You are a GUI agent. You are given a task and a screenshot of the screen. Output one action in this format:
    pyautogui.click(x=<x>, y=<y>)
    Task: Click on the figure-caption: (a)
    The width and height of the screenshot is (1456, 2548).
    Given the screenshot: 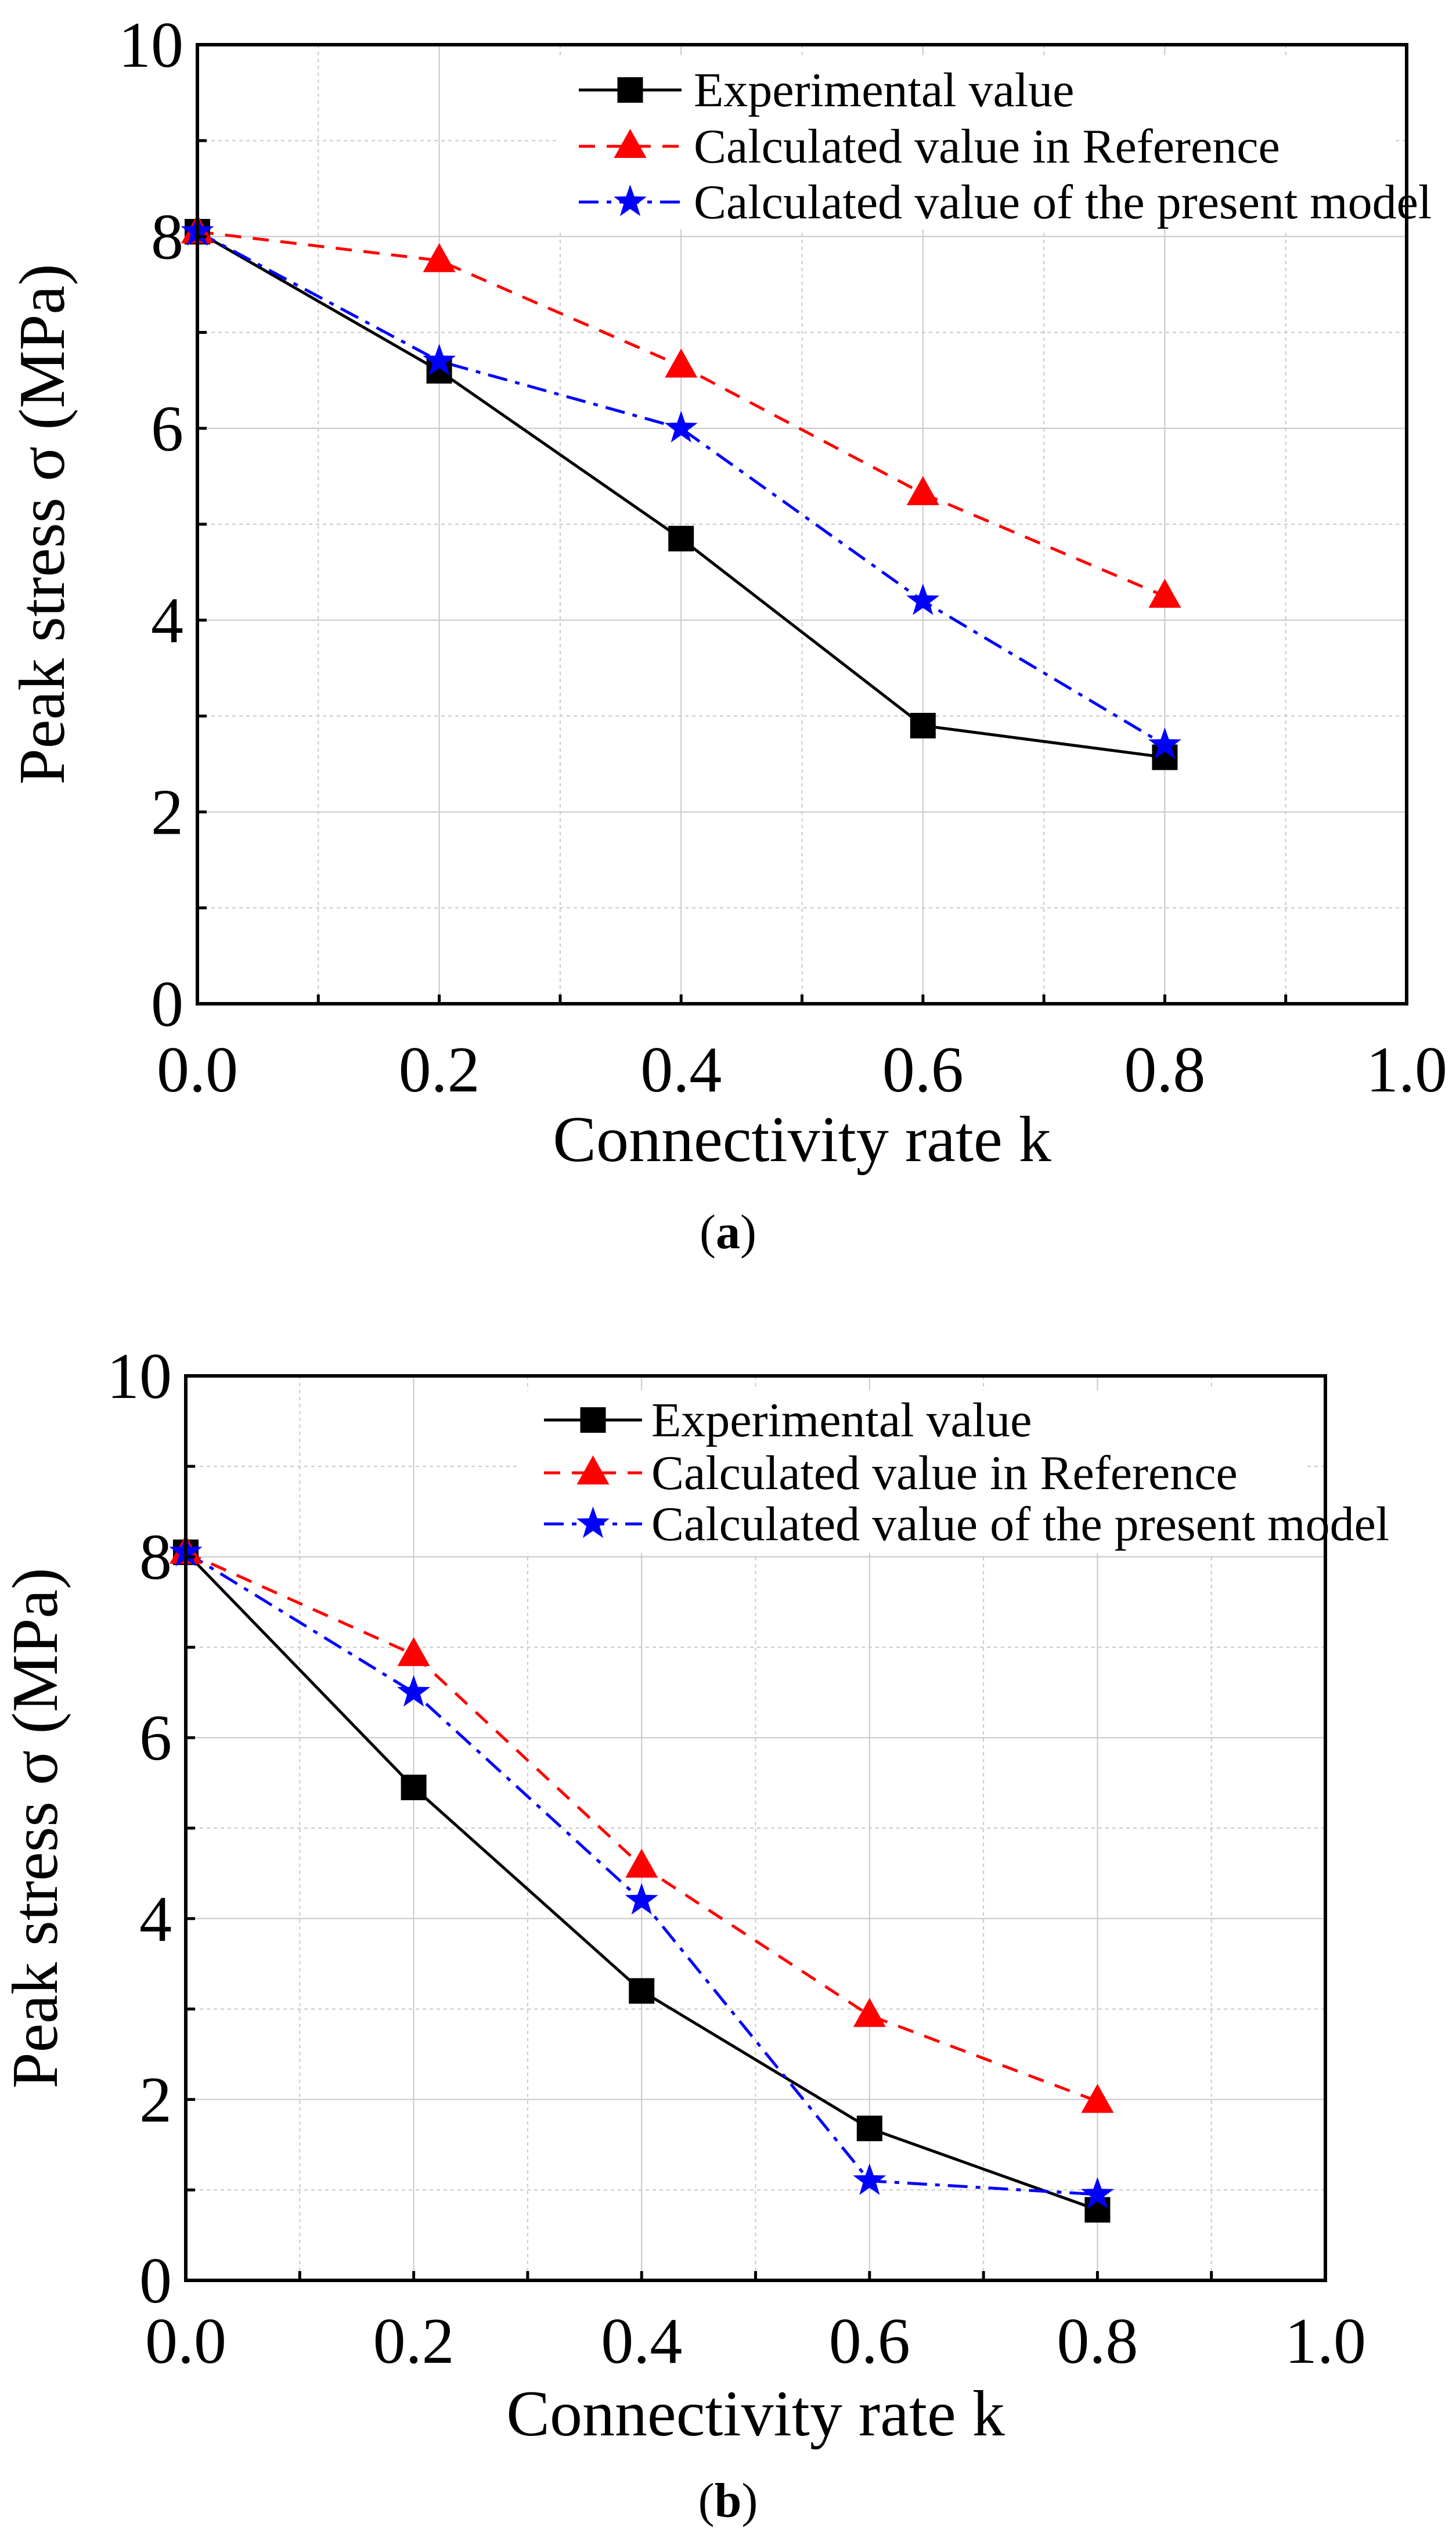 What is the action you would take?
    pyautogui.click(x=728, y=1232)
    